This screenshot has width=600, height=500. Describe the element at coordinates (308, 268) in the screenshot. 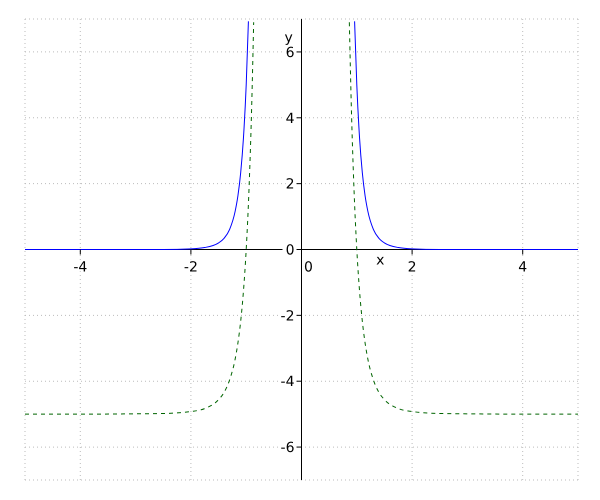

I see `x-tick-label: 0` at that location.